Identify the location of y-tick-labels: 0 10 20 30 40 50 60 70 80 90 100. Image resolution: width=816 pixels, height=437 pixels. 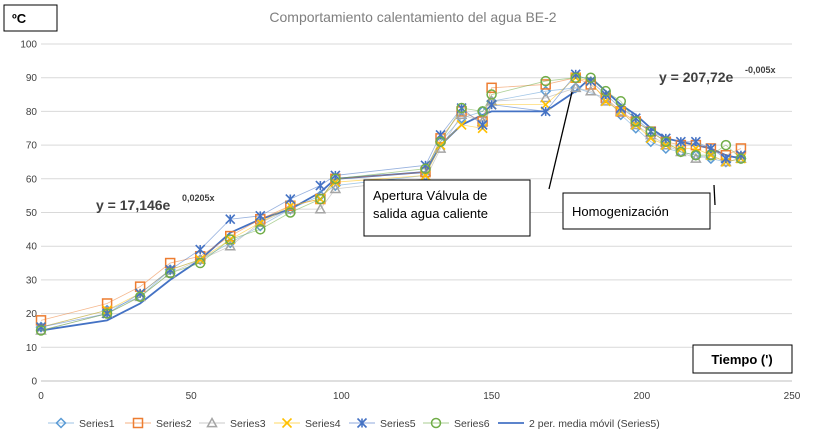
(28, 214).